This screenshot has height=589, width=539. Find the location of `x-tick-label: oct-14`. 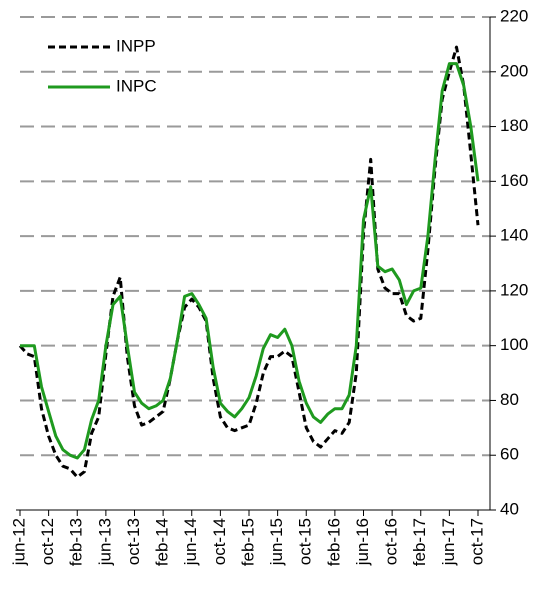

x-tick-label: oct-14 is located at coordinates (219, 541).